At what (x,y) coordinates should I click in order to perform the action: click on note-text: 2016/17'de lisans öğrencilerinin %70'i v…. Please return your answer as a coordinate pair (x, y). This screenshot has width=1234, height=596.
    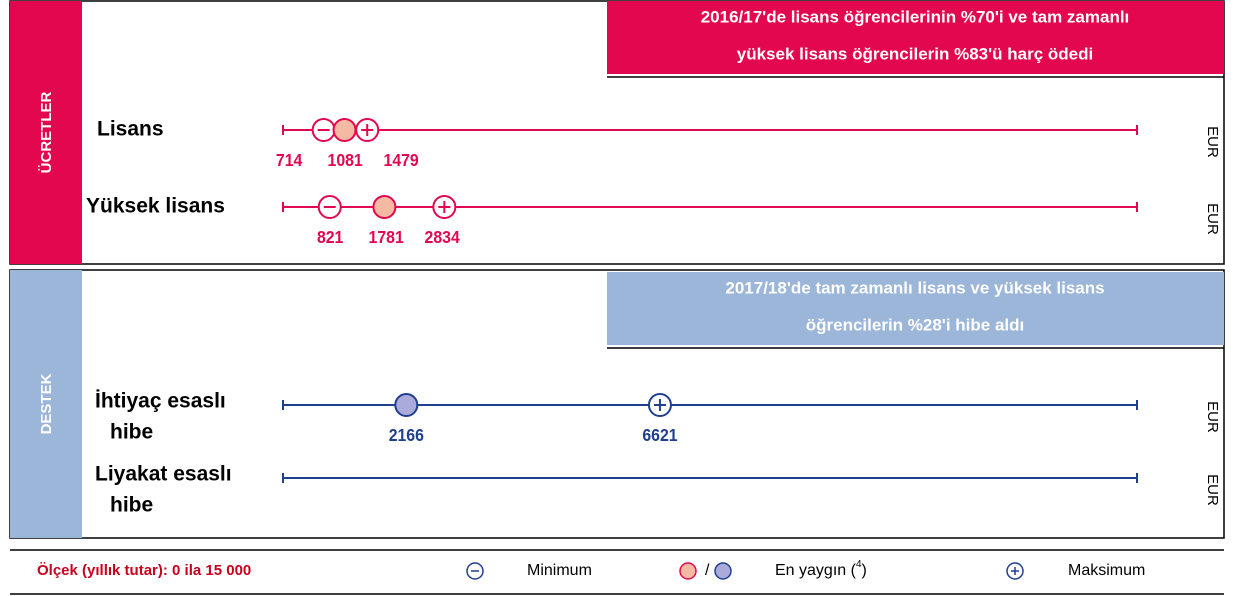
    Looking at the image, I should click on (915, 16).